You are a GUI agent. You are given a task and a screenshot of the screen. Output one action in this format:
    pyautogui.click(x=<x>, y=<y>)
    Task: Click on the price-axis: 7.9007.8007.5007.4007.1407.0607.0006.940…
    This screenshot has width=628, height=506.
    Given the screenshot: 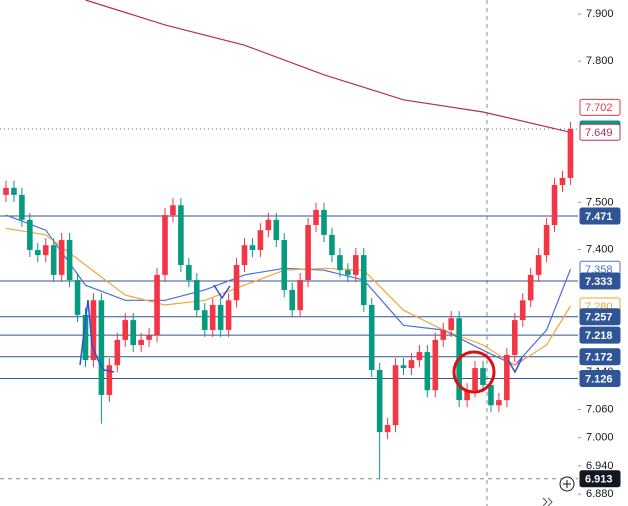 What is the action you would take?
    pyautogui.click(x=599, y=254)
    